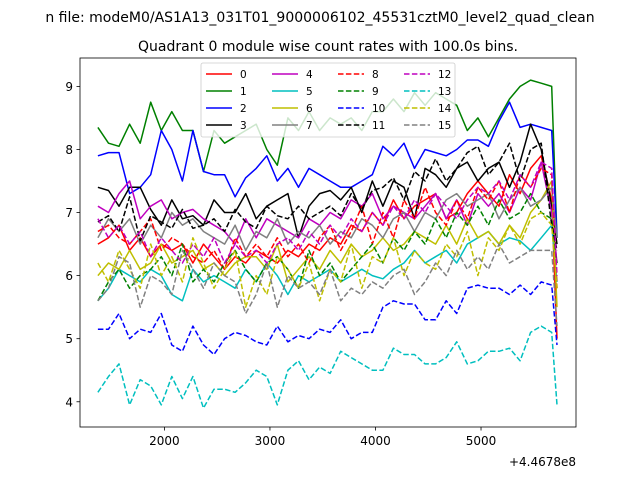 The height and width of the screenshot is (480, 640). I want to click on y-tick-label: 9, so click(69, 87).